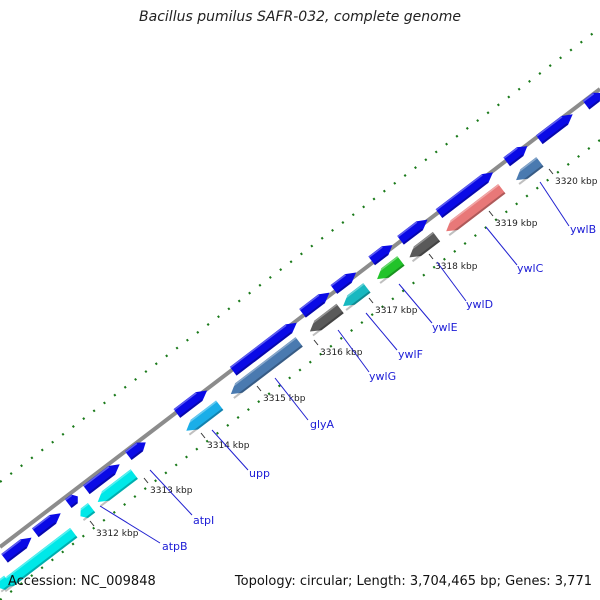  I want to click on gene-label: ywlE, so click(445, 327).